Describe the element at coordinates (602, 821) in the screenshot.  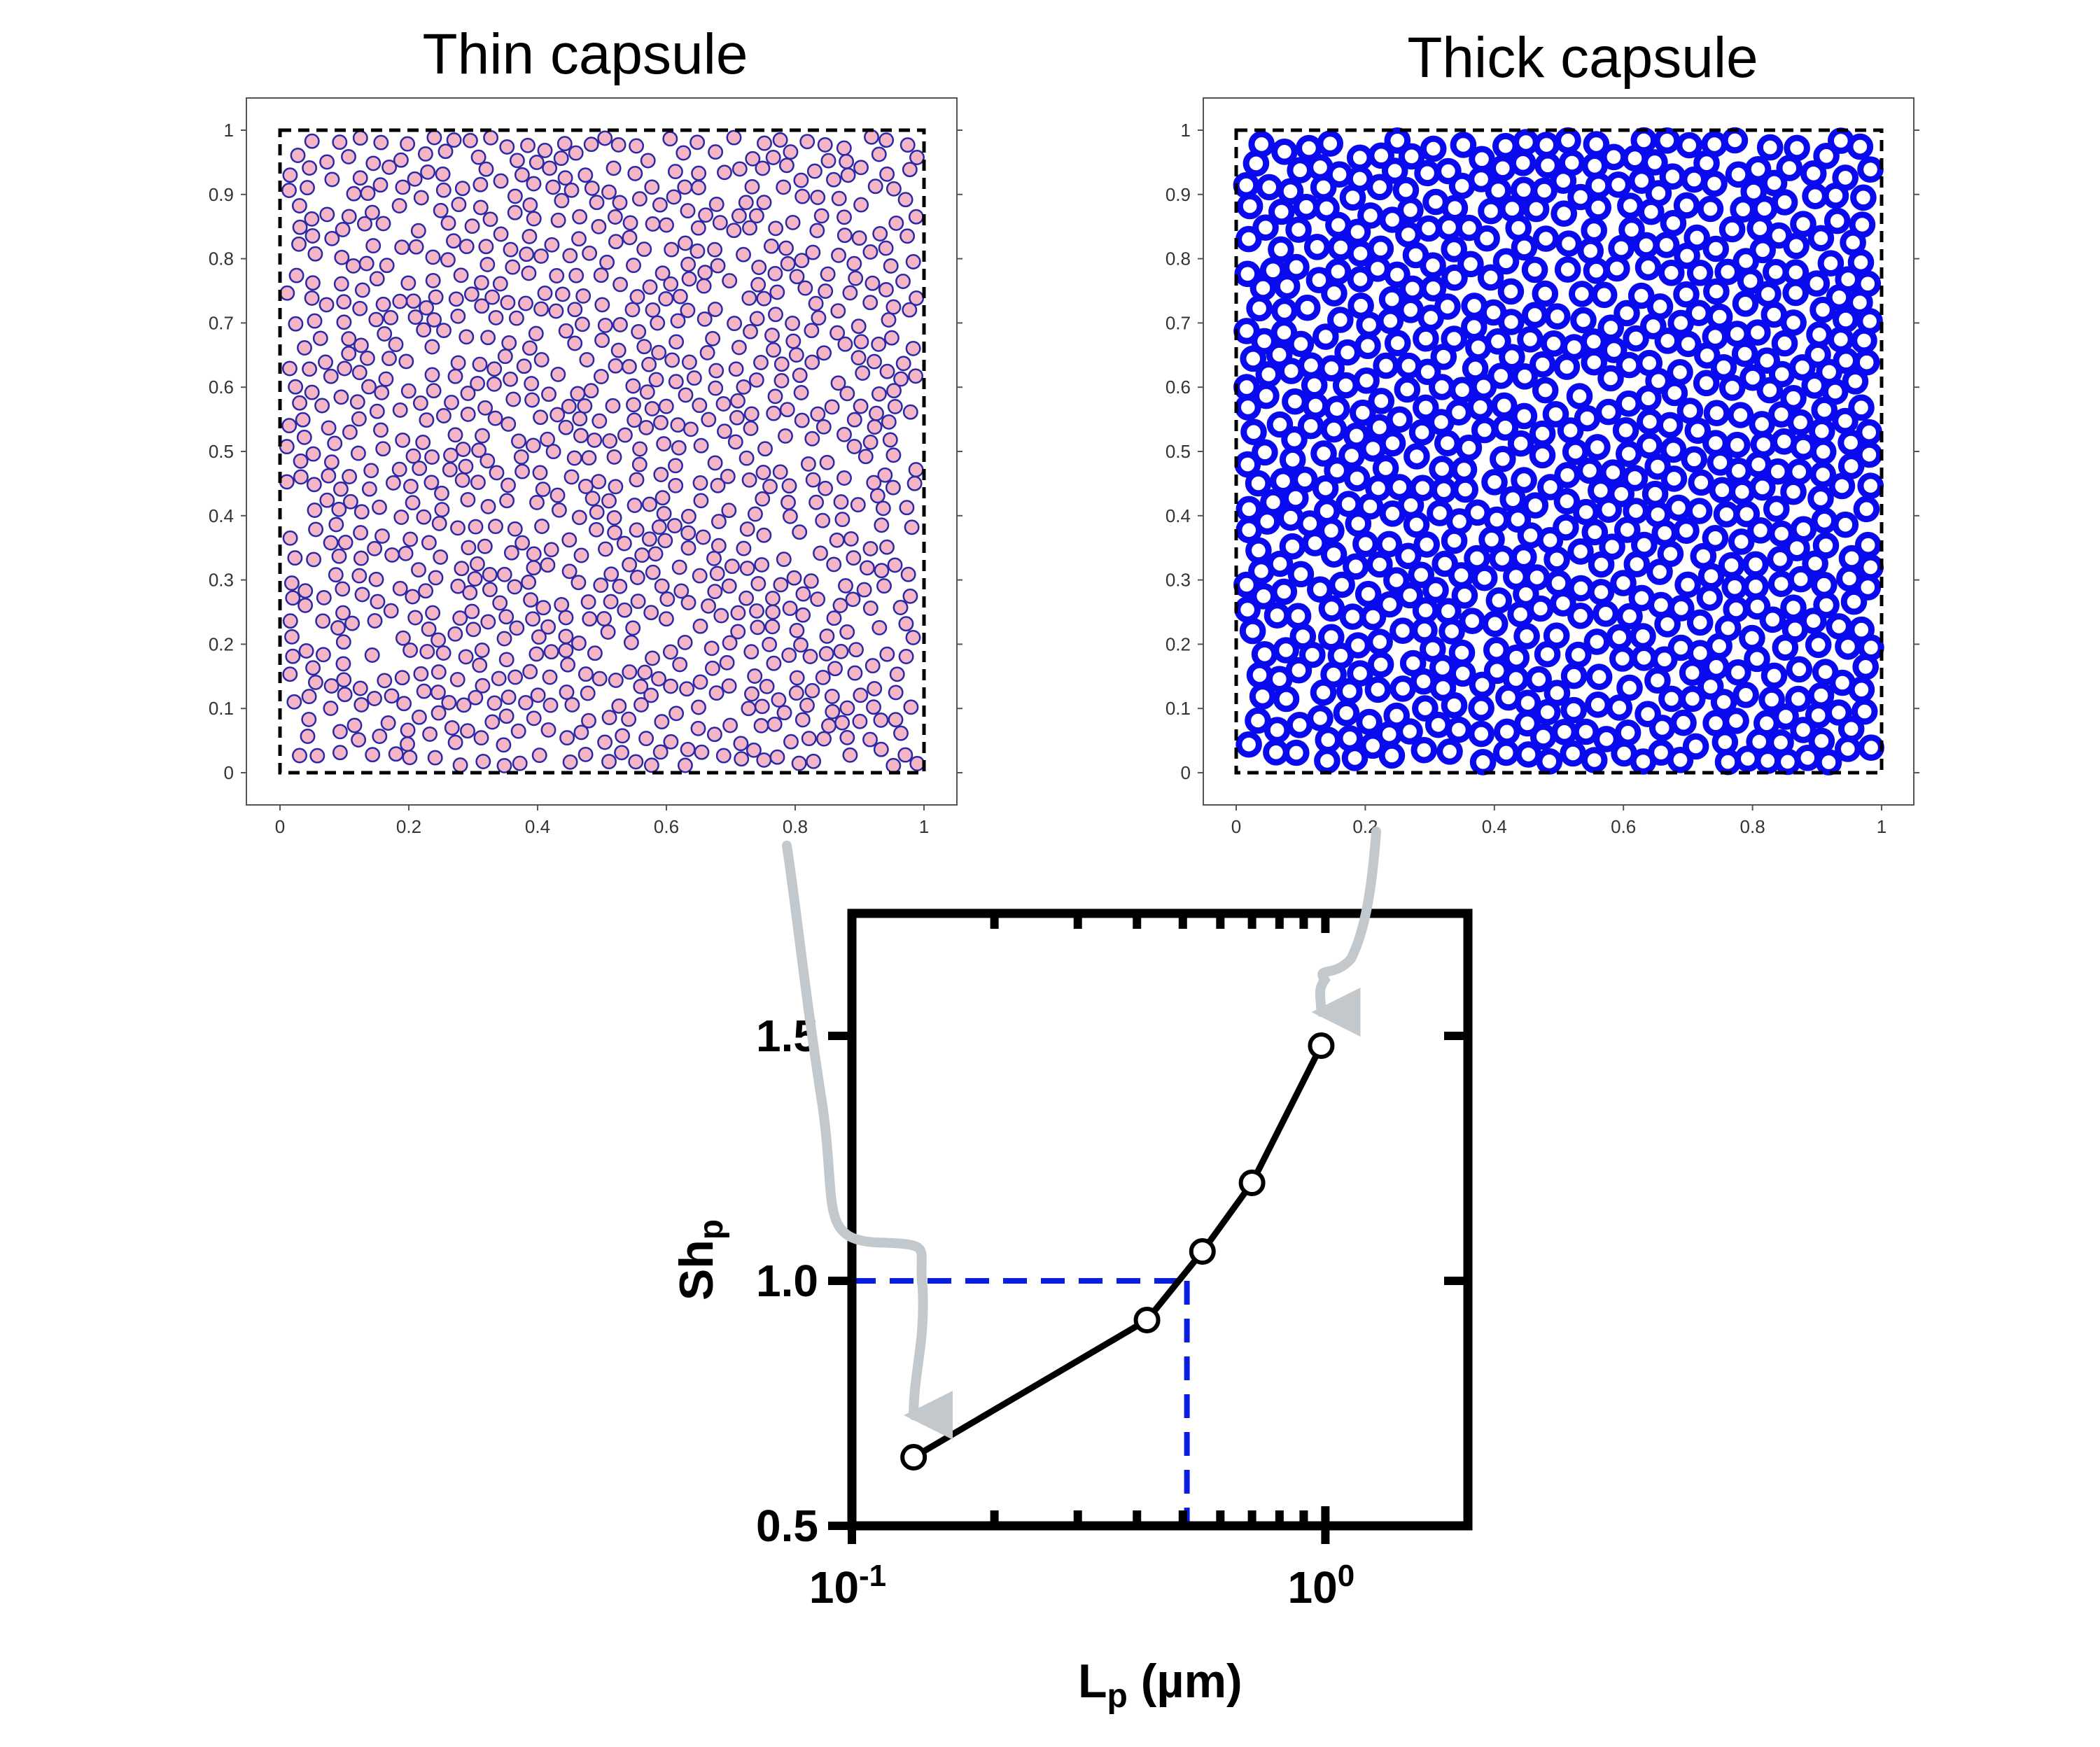
I see `thin-x-axis: 0 0.2 0.4 0.6 0.8 1` at that location.